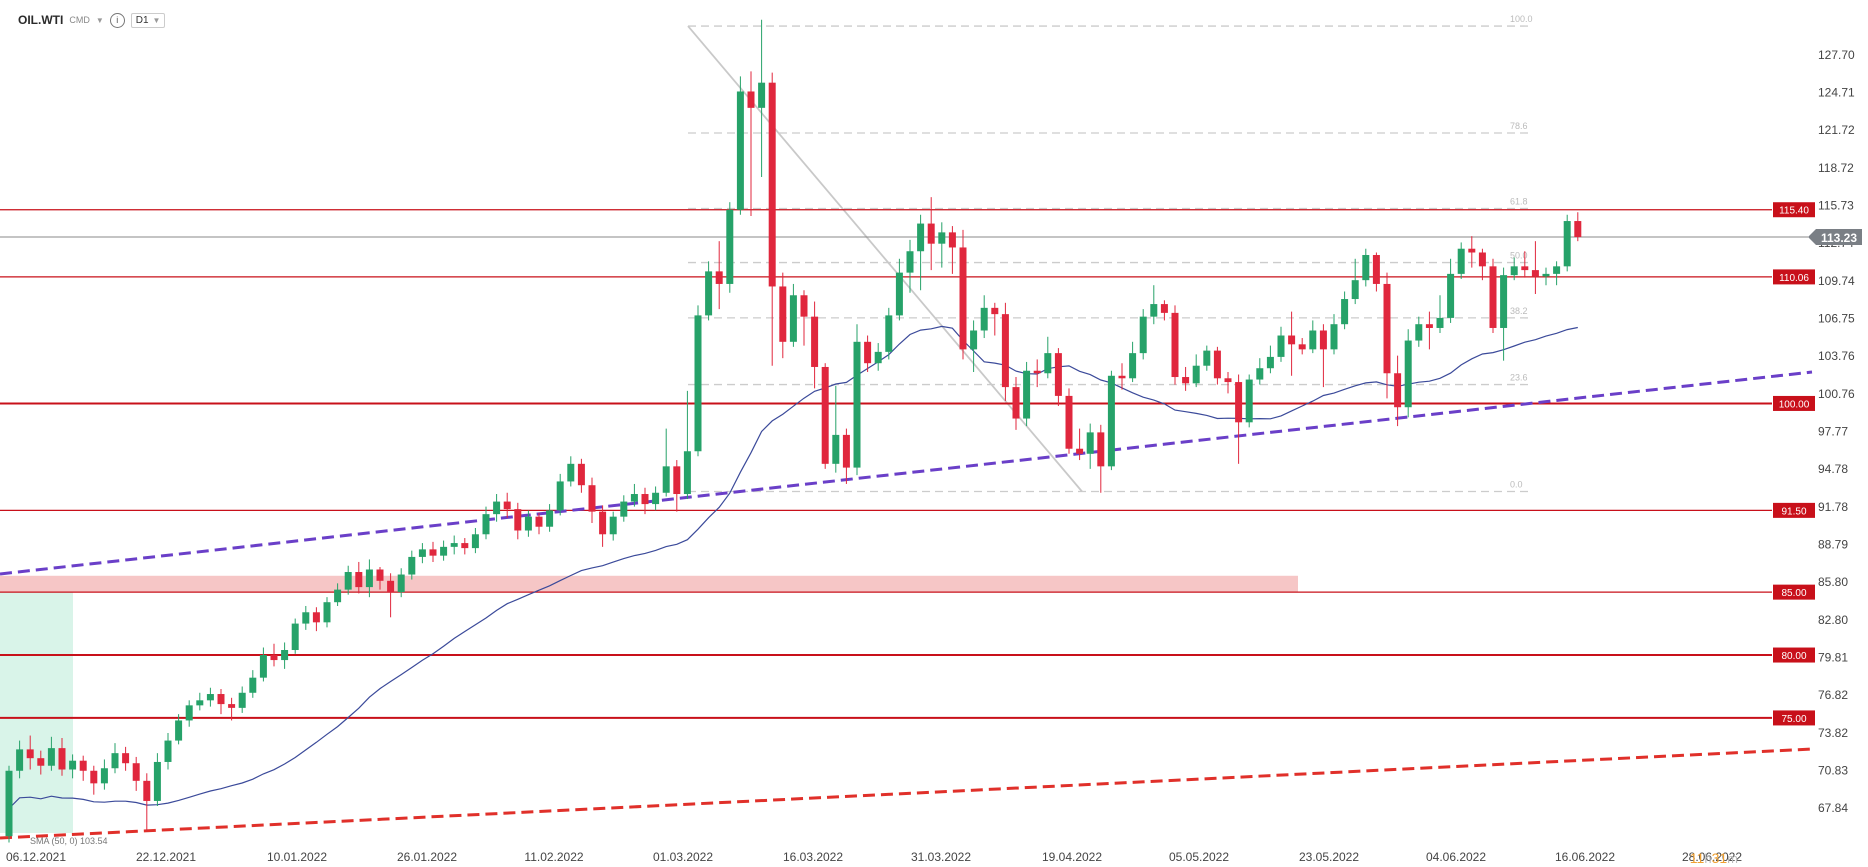  I want to click on chart-toolbar: OIL.WTI CMD ▼ i D1 ▼, so click(92, 20).